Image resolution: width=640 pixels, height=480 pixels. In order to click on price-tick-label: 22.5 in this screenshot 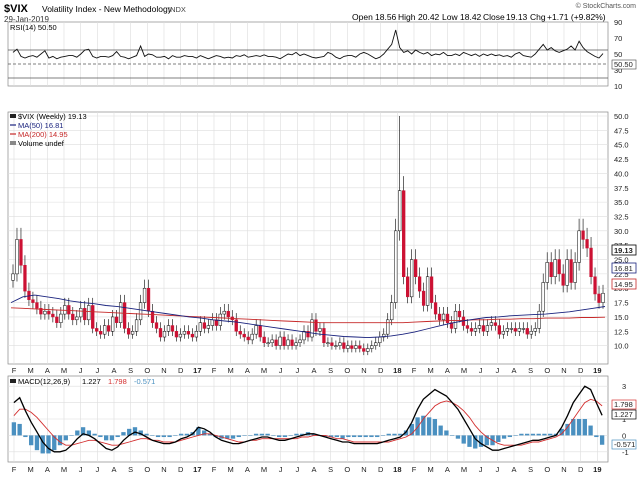, I will do `click(621, 274)`.